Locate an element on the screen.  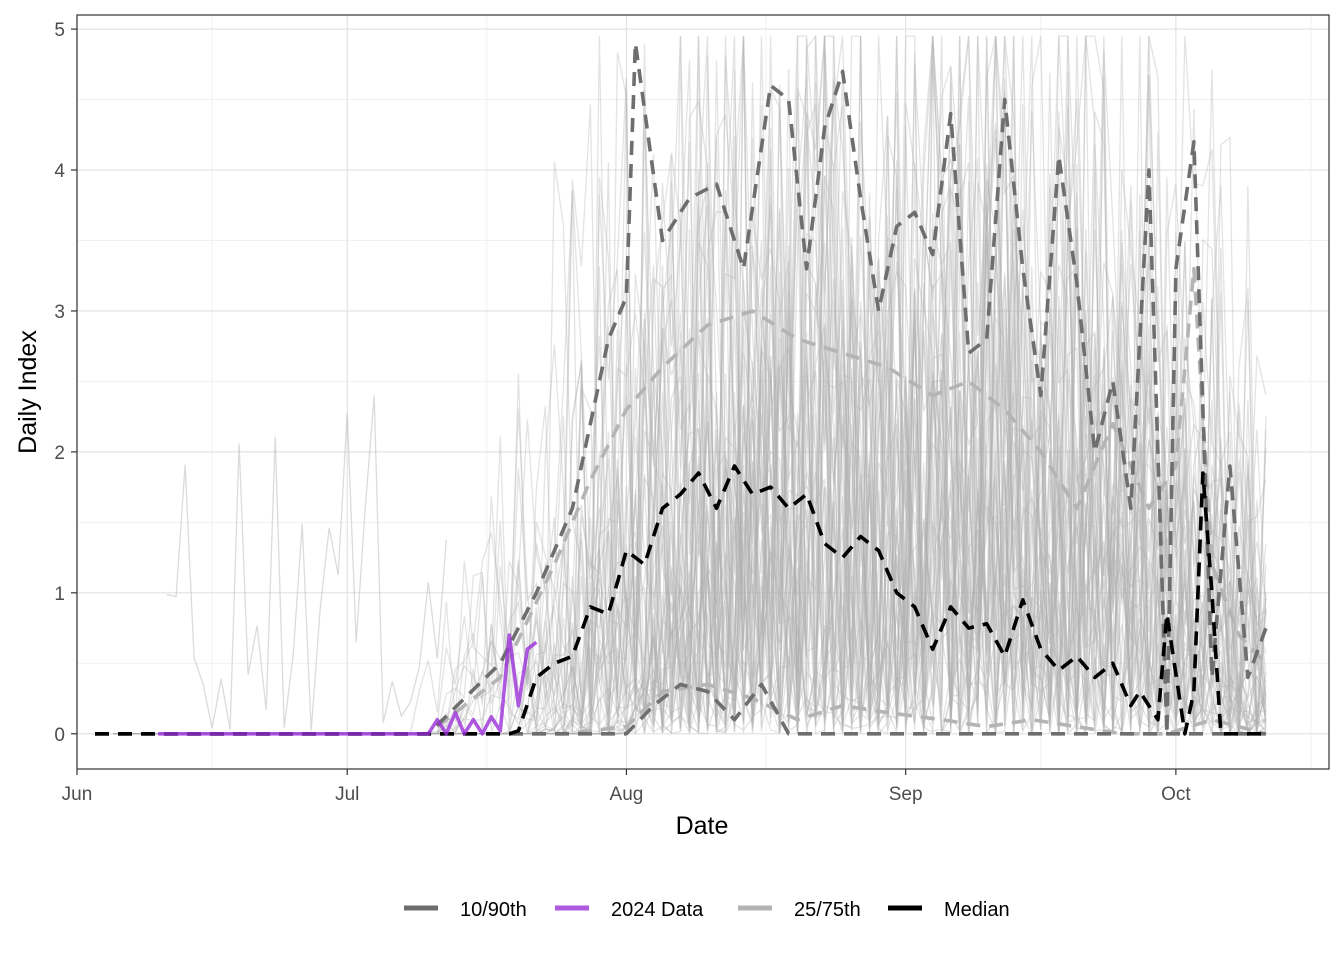
y-axis-title: Daily Index is located at coordinates (28, 392).